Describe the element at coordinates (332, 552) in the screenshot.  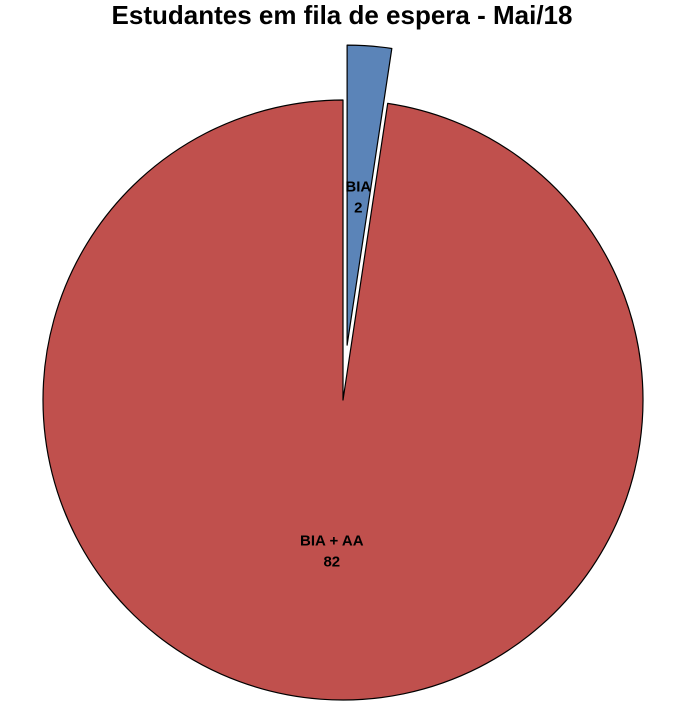
I see `slice-label-bia-aa: BIA + AA 82` at that location.